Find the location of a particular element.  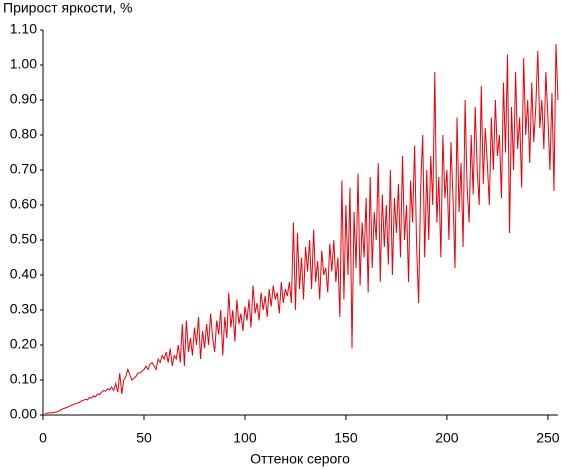

x-tick-label: 50 is located at coordinates (144, 438).